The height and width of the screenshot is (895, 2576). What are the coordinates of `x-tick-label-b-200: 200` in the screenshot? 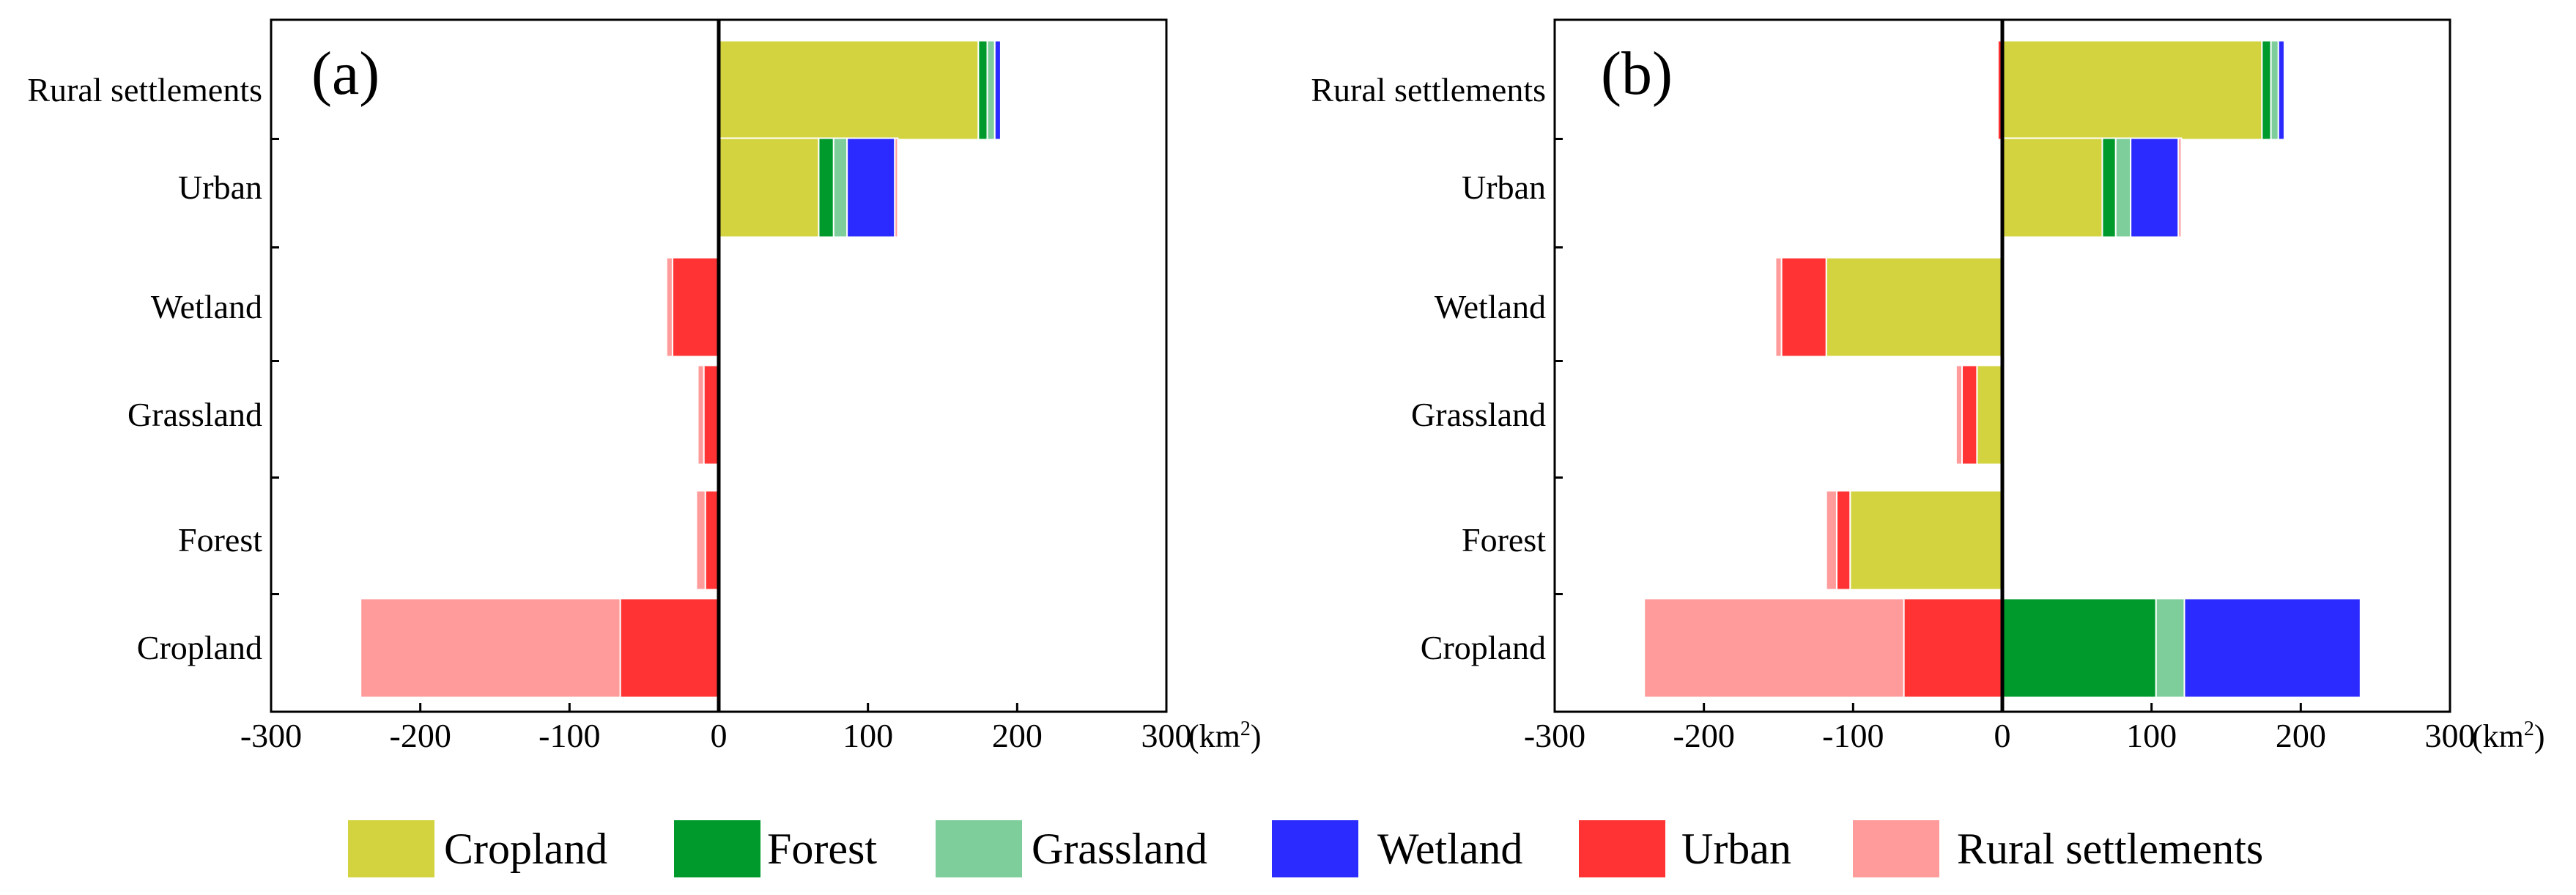 It's located at (2301, 735).